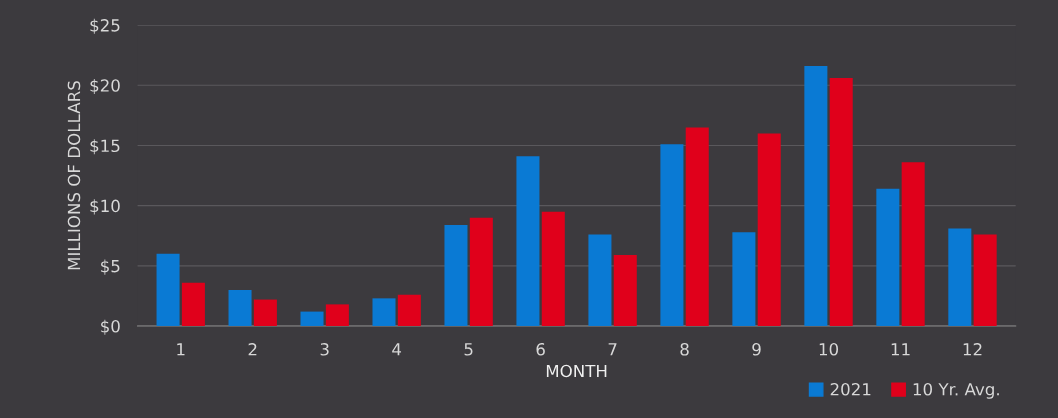  I want to click on x-tick-label: 11, so click(900, 349).